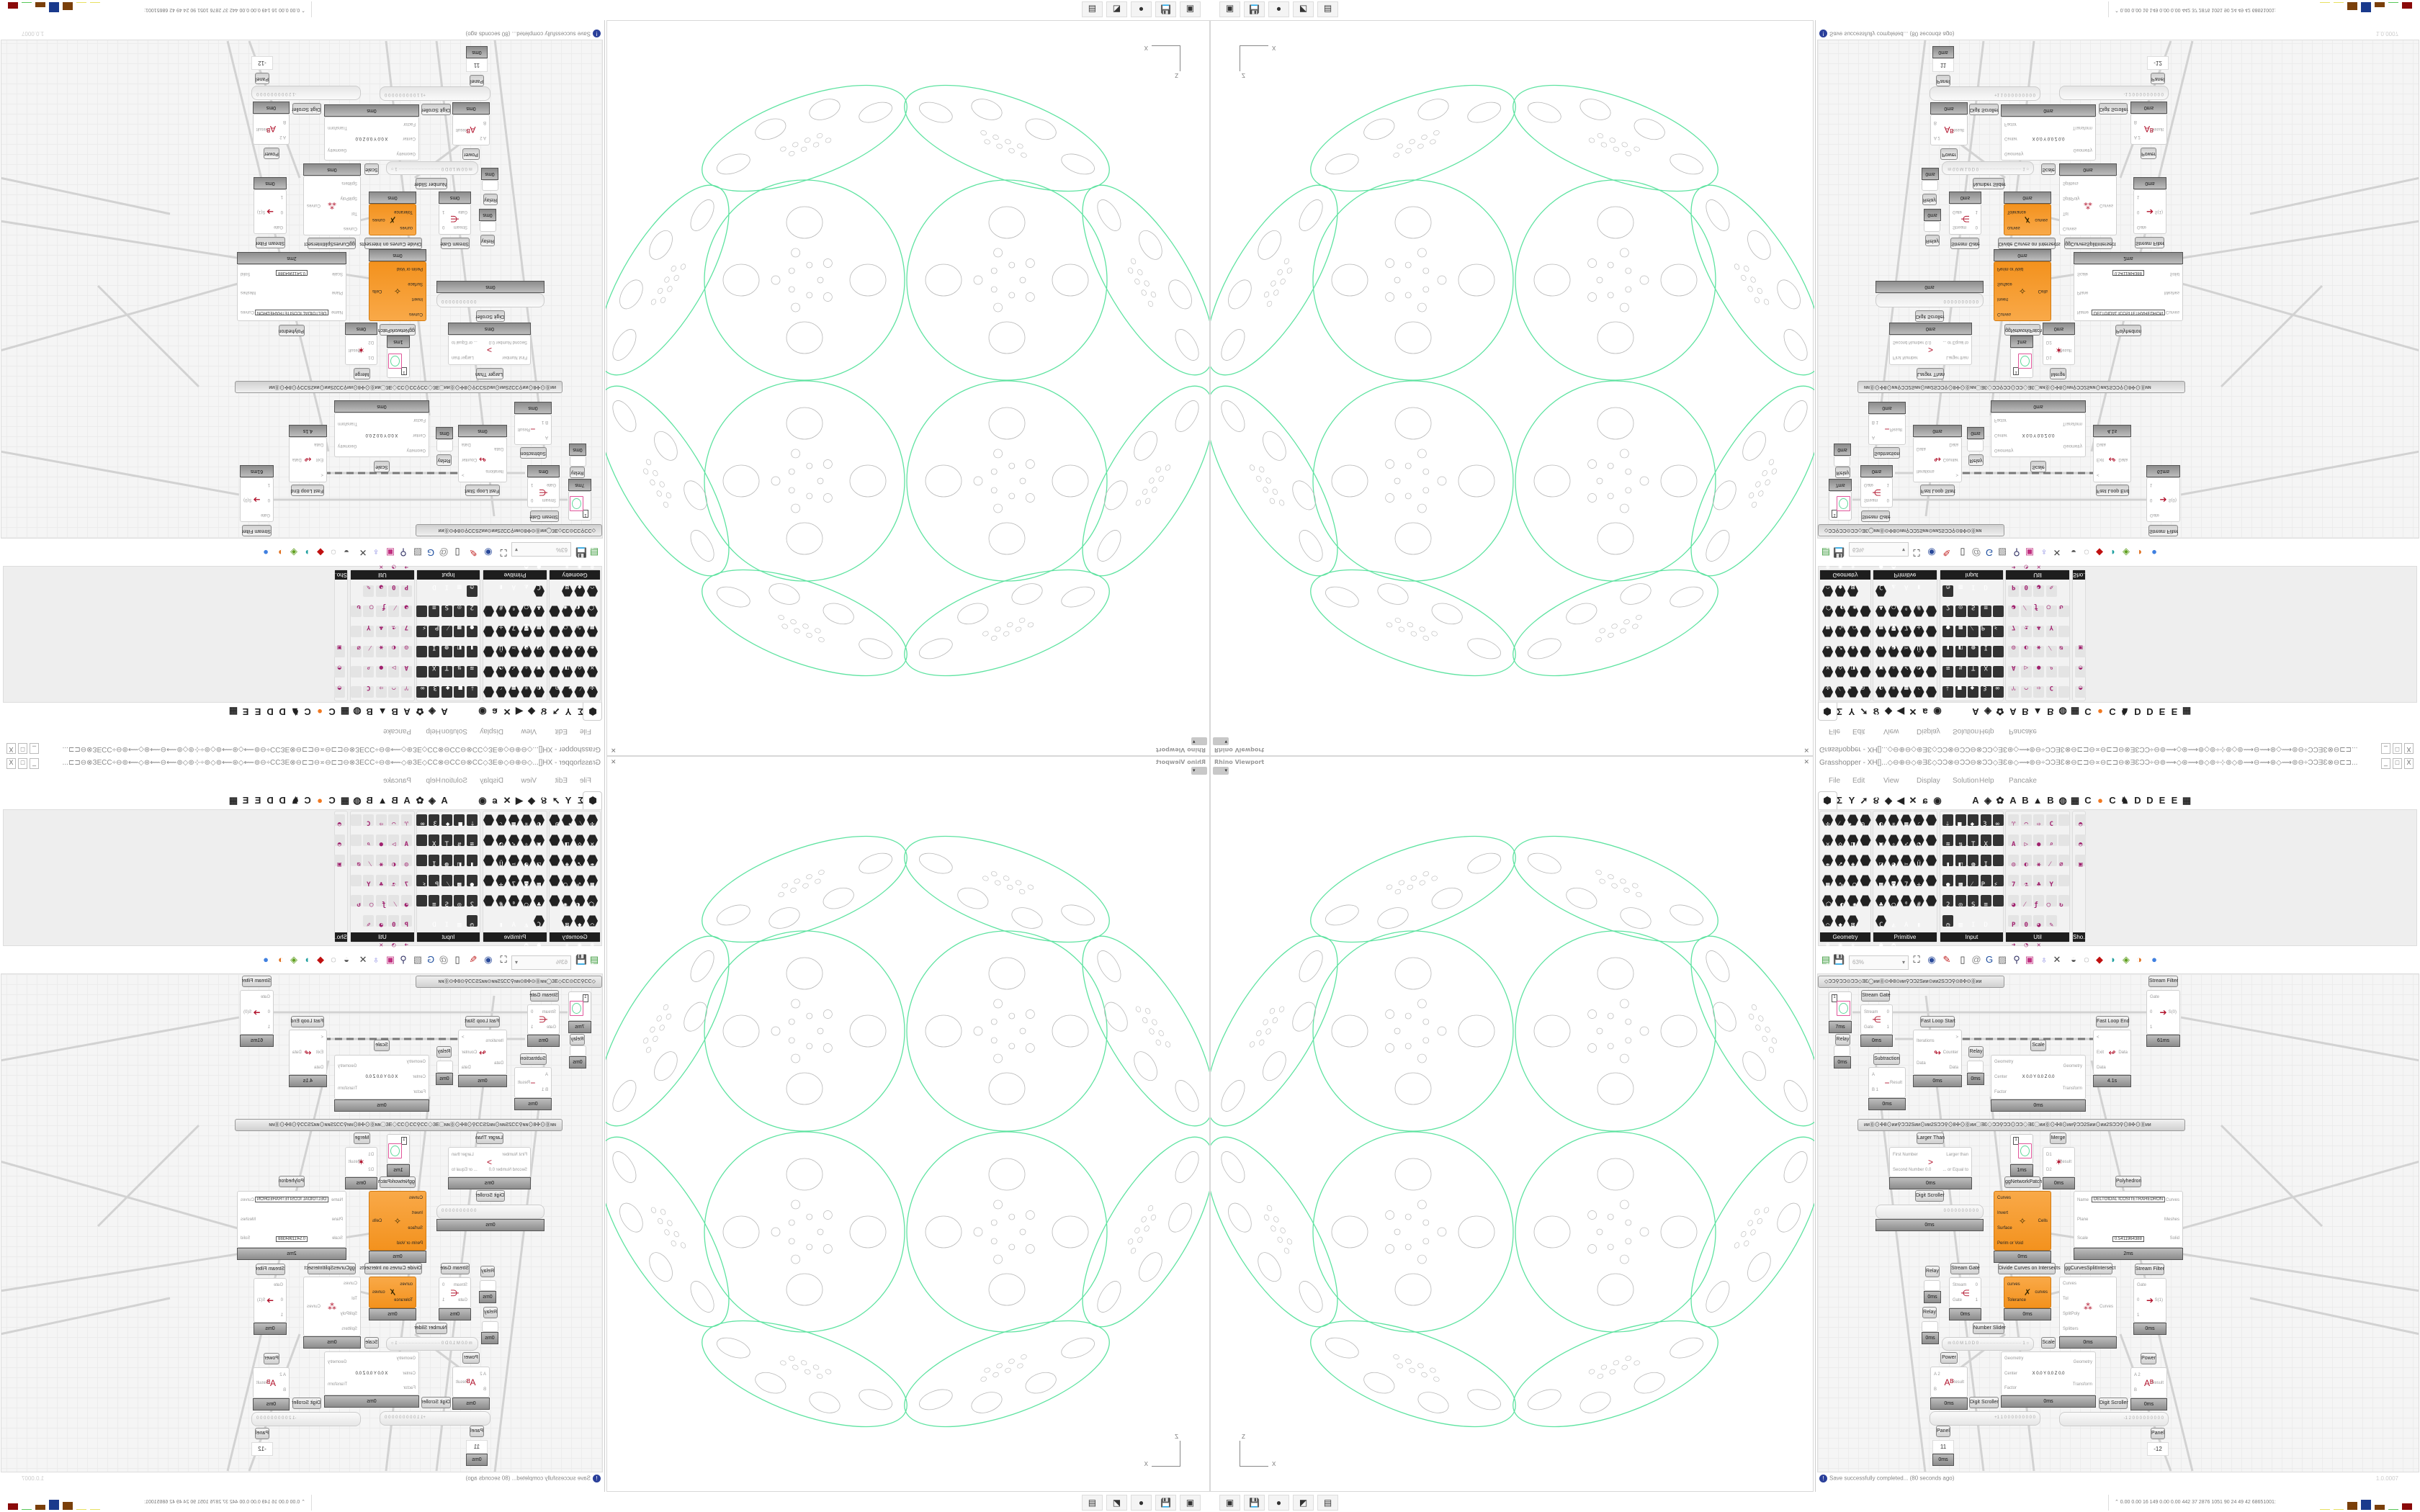 The height and width of the screenshot is (1512, 2420). What do you see at coordinates (322, 1037) in the screenshot?
I see `input-port: <` at bounding box center [322, 1037].